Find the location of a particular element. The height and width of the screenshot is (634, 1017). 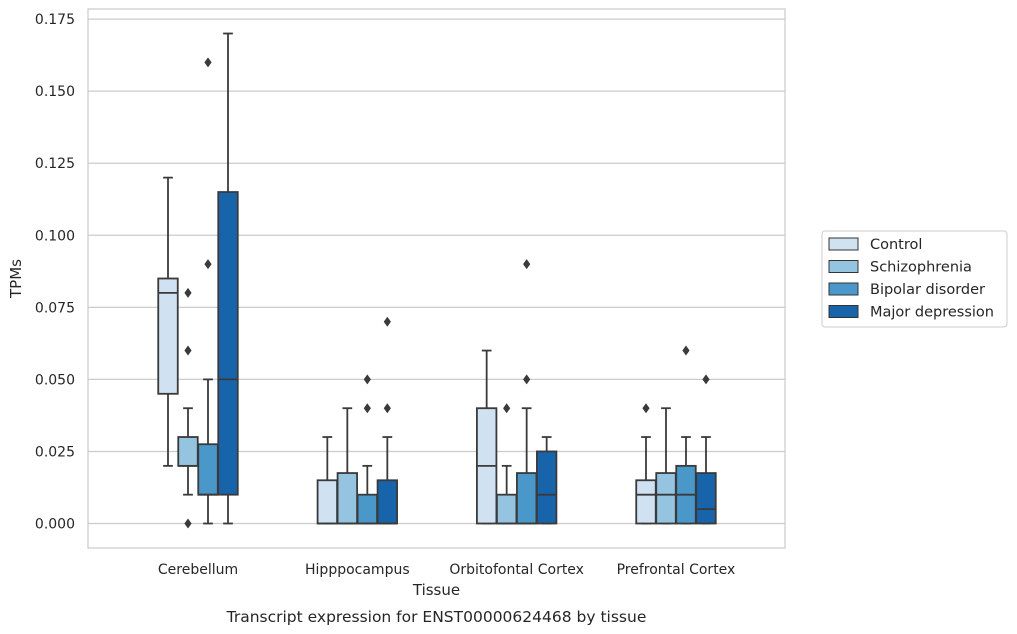

legend-frame is located at coordinates (914, 279).